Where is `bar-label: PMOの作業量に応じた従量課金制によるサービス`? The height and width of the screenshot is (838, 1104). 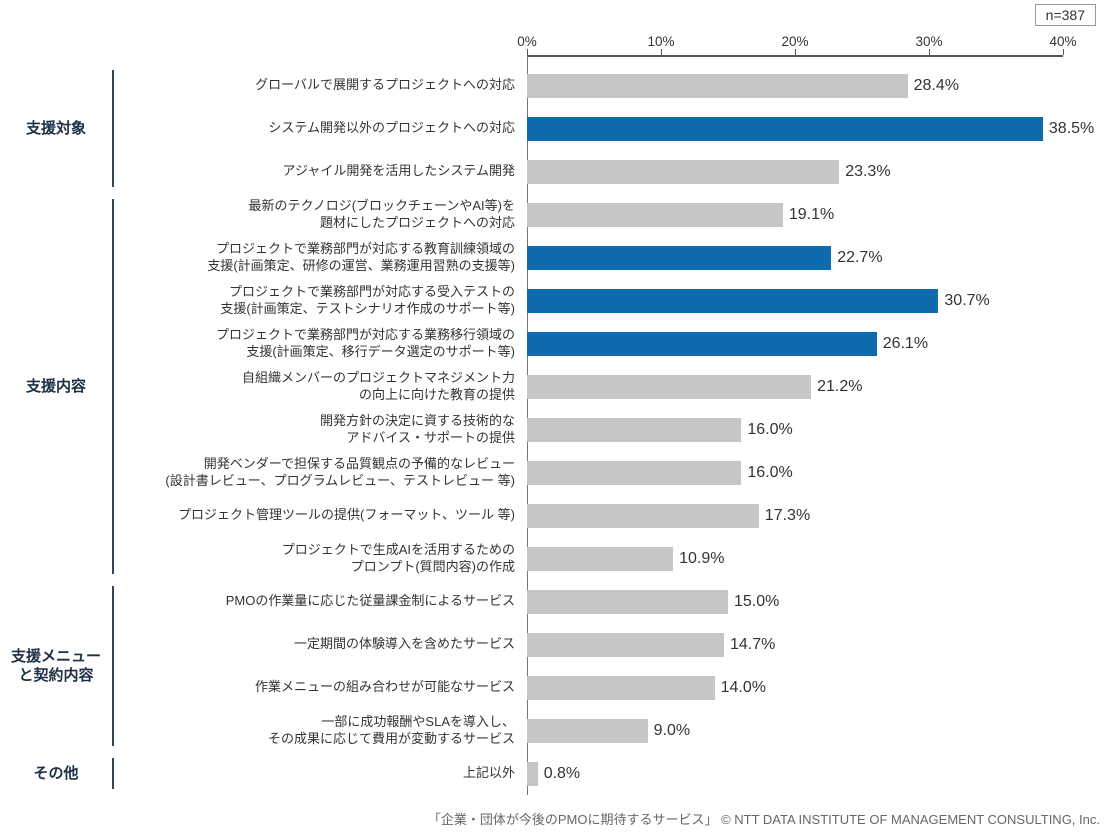 bar-label: PMOの作業量に応じた従量課金制によるサービス is located at coordinates (370, 601).